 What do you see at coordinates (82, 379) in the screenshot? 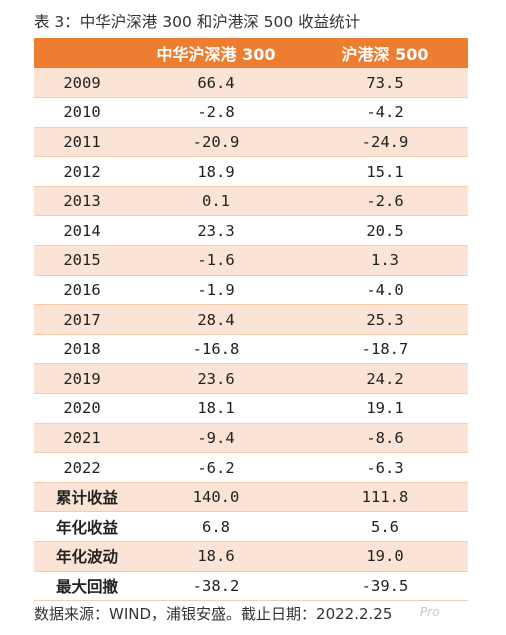
I see `row-label: 2019` at bounding box center [82, 379].